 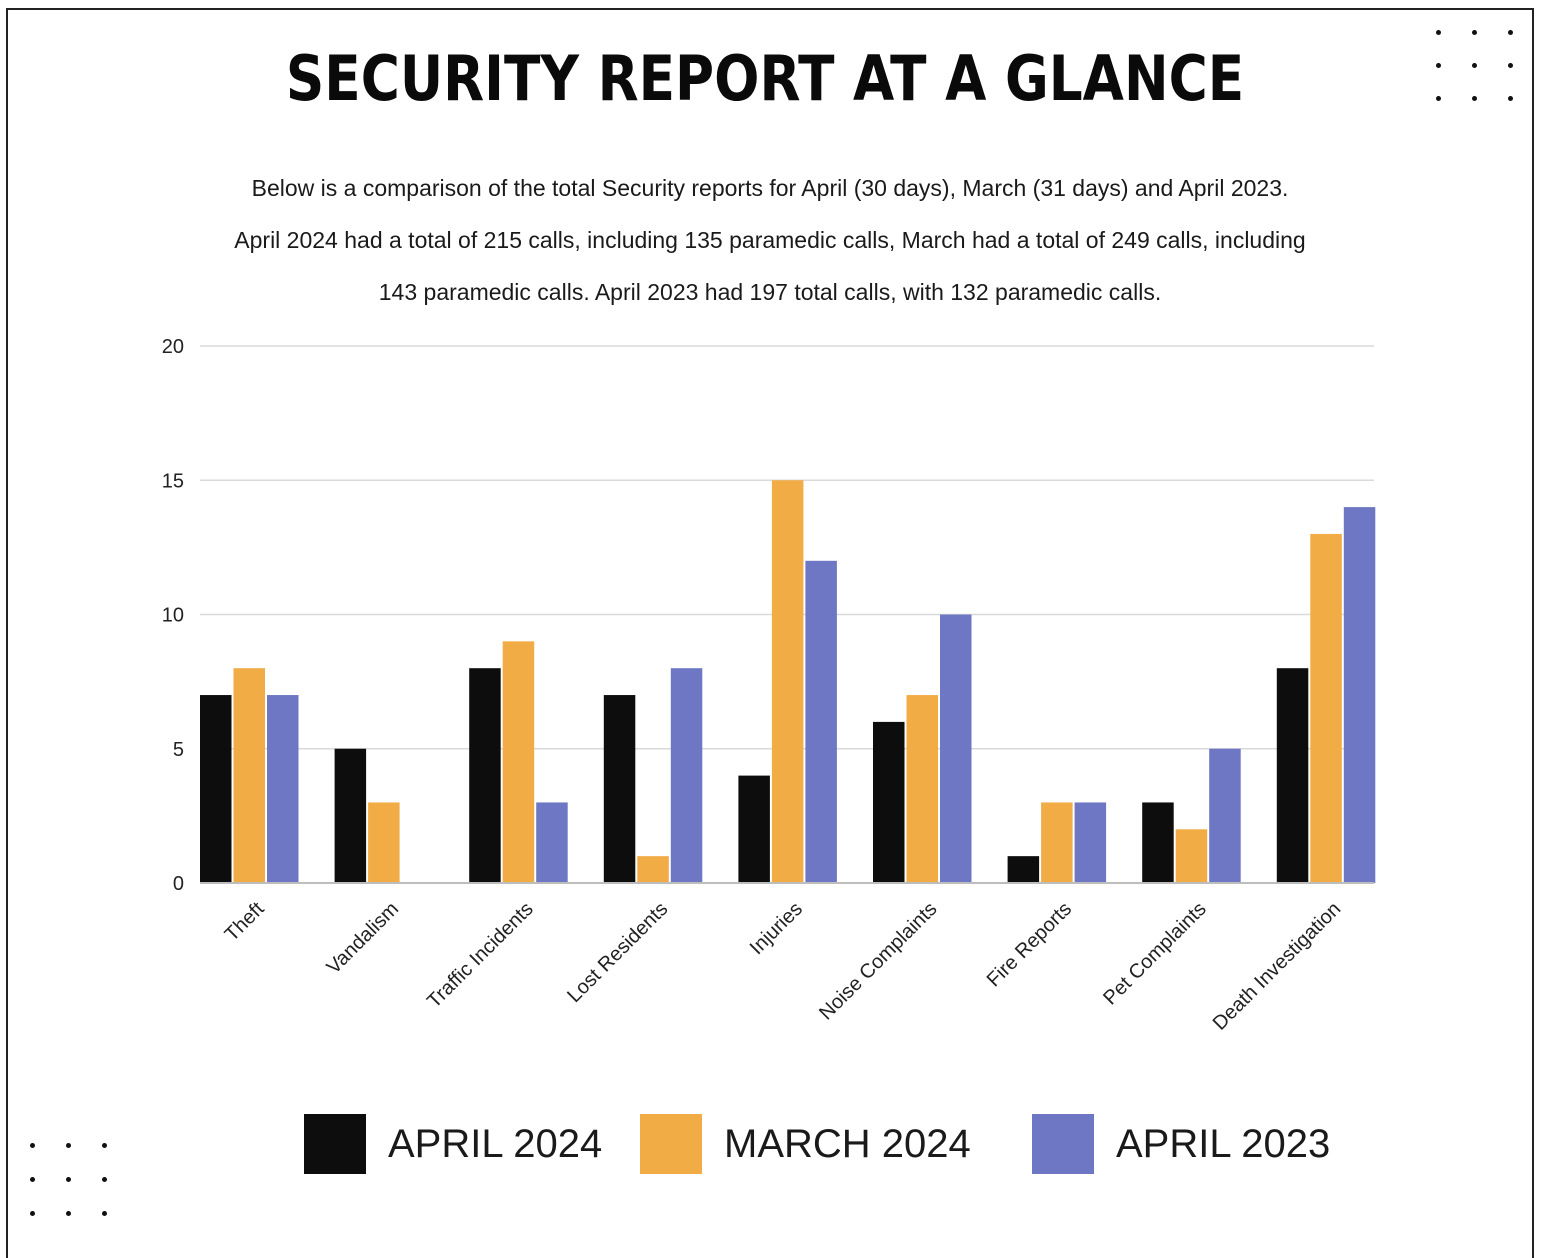 What do you see at coordinates (173, 347) in the screenshot?
I see `y-tick-label-20: 20` at bounding box center [173, 347].